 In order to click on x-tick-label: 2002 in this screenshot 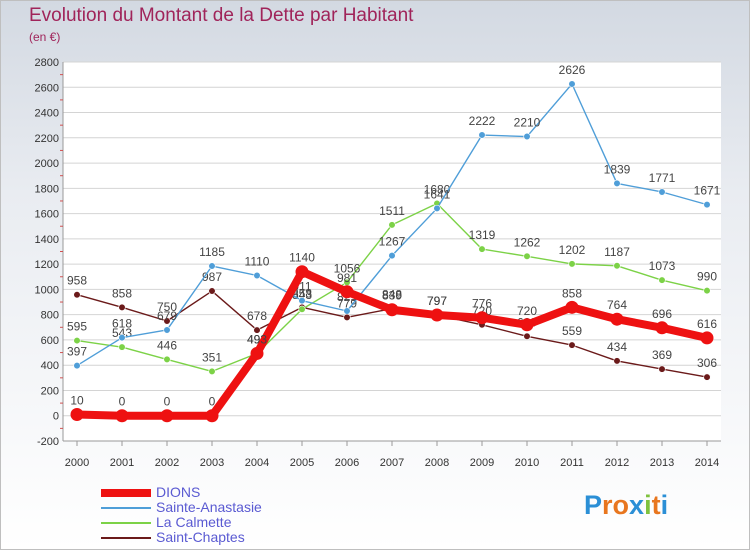, I will do `click(167, 463)`.